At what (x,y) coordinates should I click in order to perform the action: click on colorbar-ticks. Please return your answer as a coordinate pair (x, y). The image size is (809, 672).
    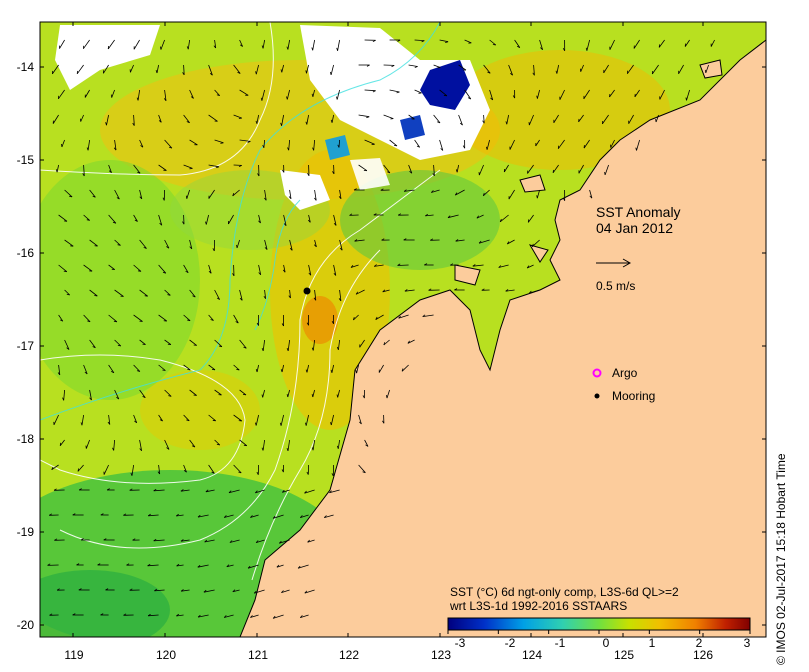
    Looking at the image, I should click on (599, 632).